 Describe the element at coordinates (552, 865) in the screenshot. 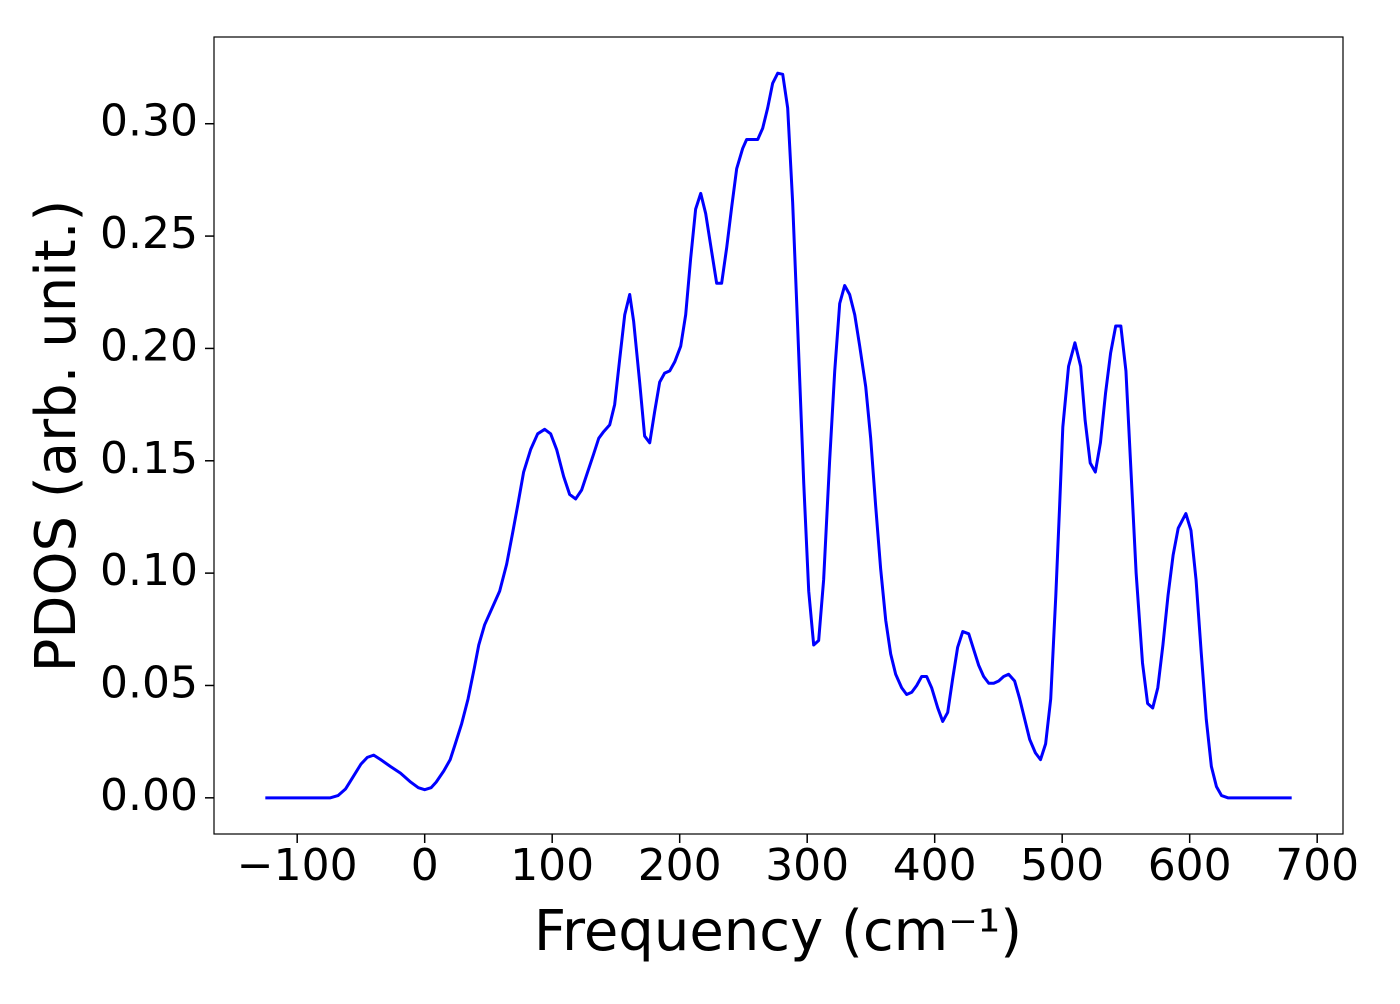

I see `x-tick-label: 100` at that location.